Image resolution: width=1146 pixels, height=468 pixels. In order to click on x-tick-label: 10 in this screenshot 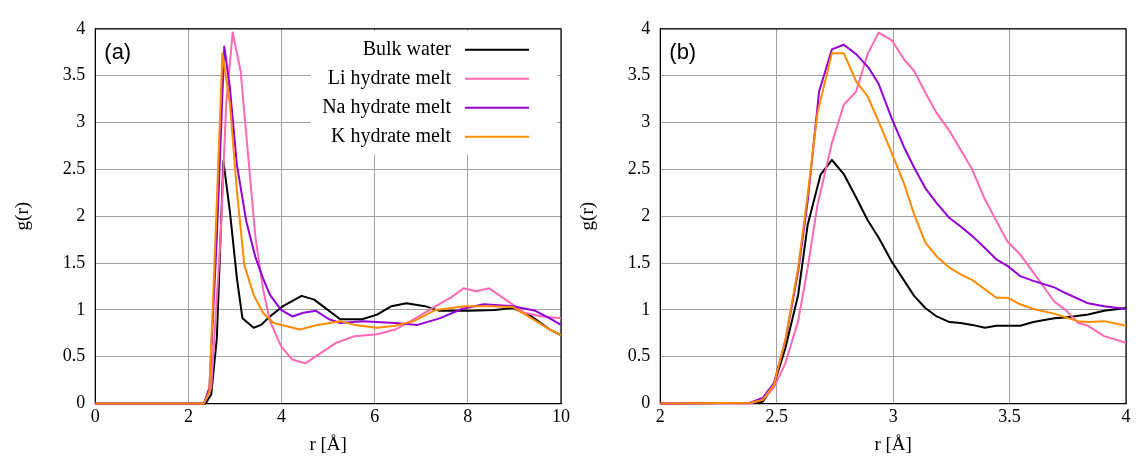, I will do `click(561, 416)`.